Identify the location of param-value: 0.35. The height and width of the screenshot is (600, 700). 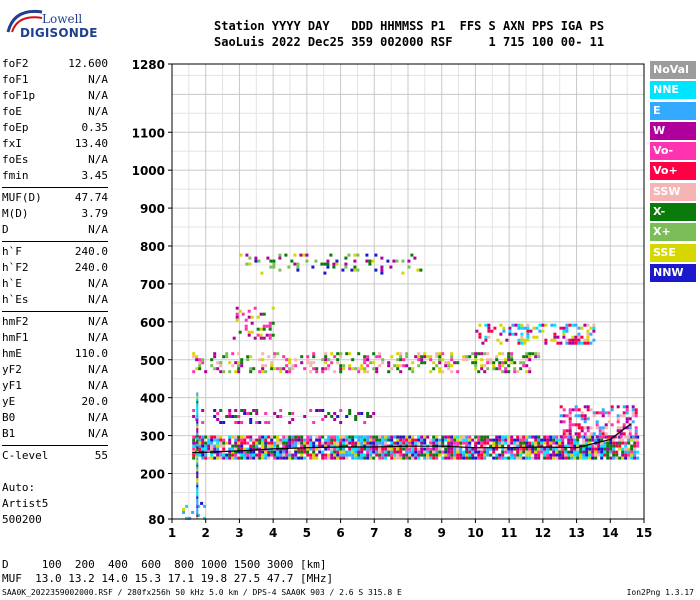
(95, 127).